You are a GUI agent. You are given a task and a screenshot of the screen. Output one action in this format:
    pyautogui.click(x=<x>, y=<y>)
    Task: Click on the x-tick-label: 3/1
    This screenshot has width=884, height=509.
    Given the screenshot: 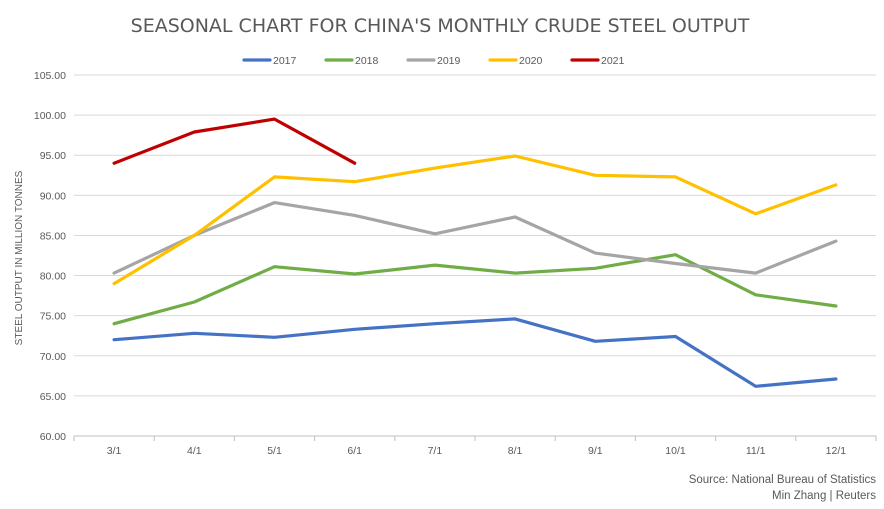 What is the action you would take?
    pyautogui.click(x=114, y=451)
    